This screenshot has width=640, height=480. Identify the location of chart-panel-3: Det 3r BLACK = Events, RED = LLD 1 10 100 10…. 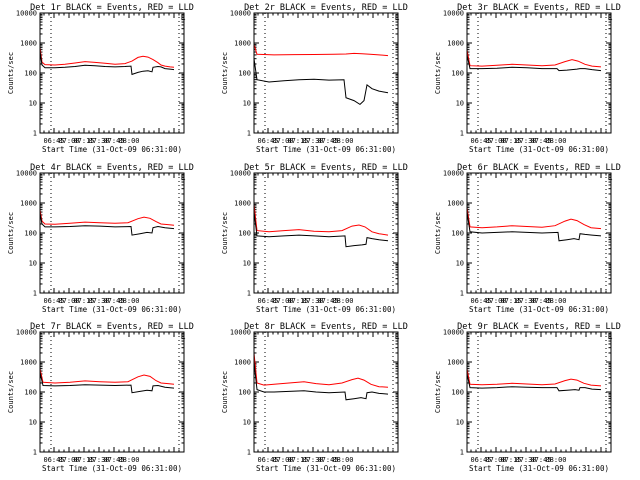
(527, 78).